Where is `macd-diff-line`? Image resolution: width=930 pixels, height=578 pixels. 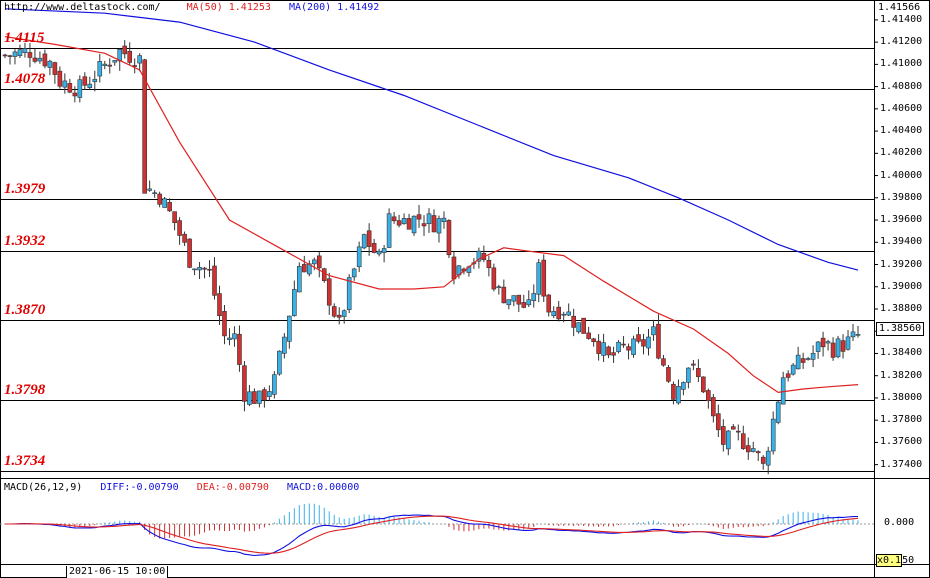 macd-diff-line is located at coordinates (432, 535).